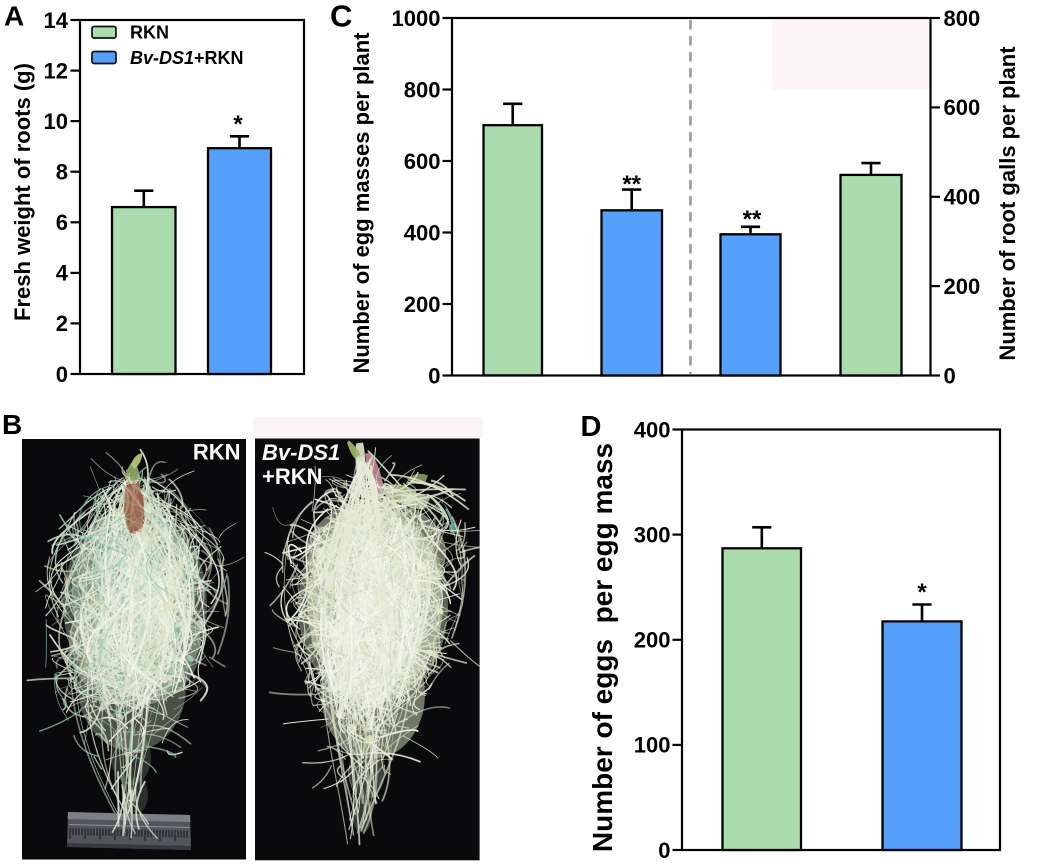 The height and width of the screenshot is (866, 1040). Describe the element at coordinates (56, 70) in the screenshot. I see `svg-text: 12` at that location.